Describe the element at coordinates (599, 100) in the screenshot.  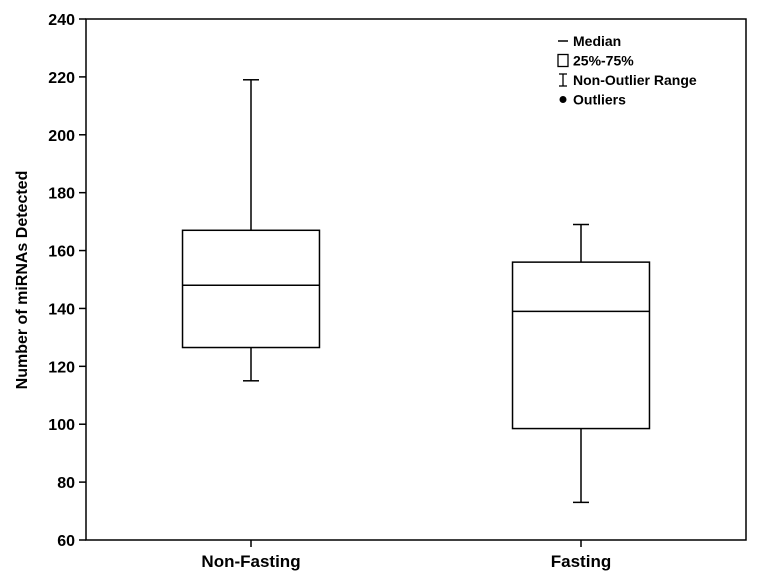
I see `legend-label-outliers: Outliers` at that location.